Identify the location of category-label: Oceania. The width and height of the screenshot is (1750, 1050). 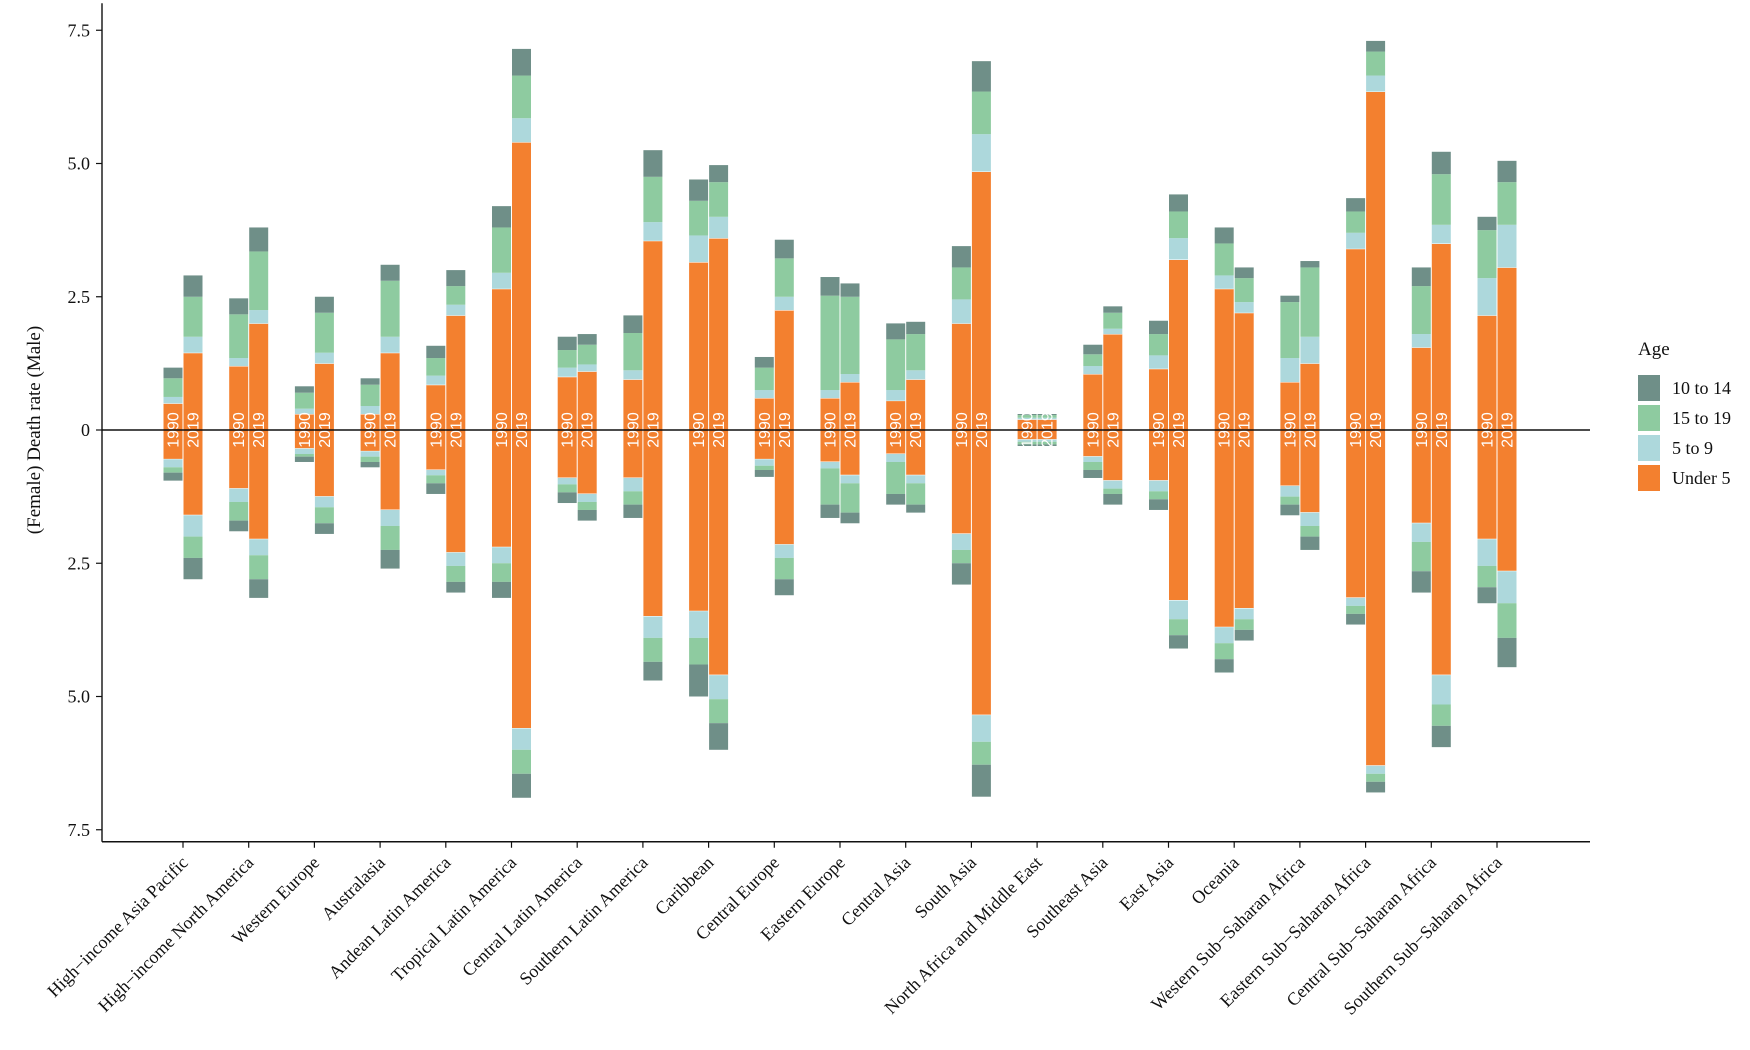
(1215, 880).